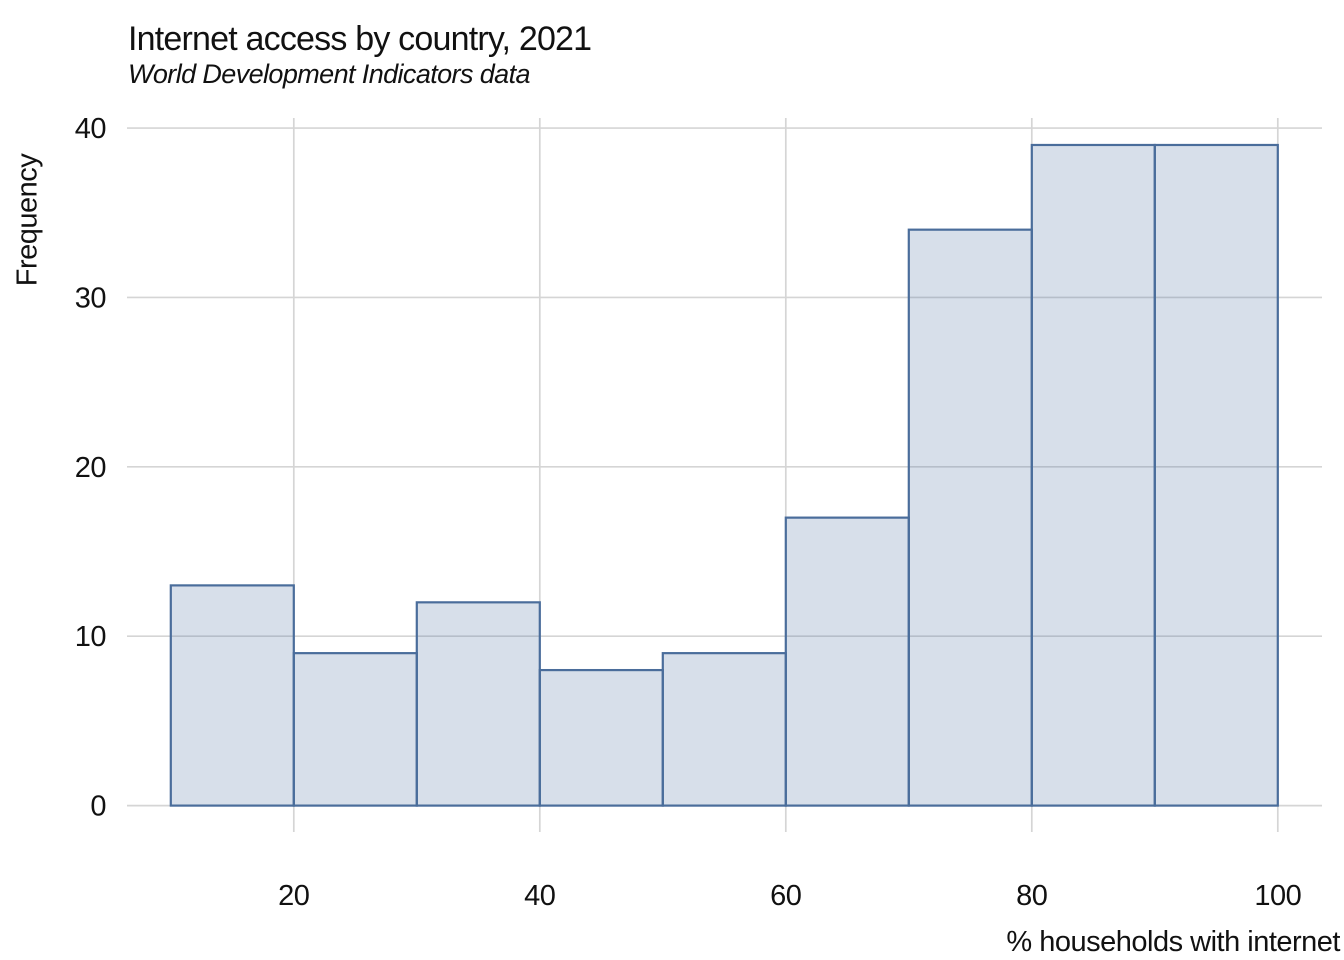 The height and width of the screenshot is (960, 1344). Describe the element at coordinates (90, 129) in the screenshot. I see `y-tick-label: 40` at that location.